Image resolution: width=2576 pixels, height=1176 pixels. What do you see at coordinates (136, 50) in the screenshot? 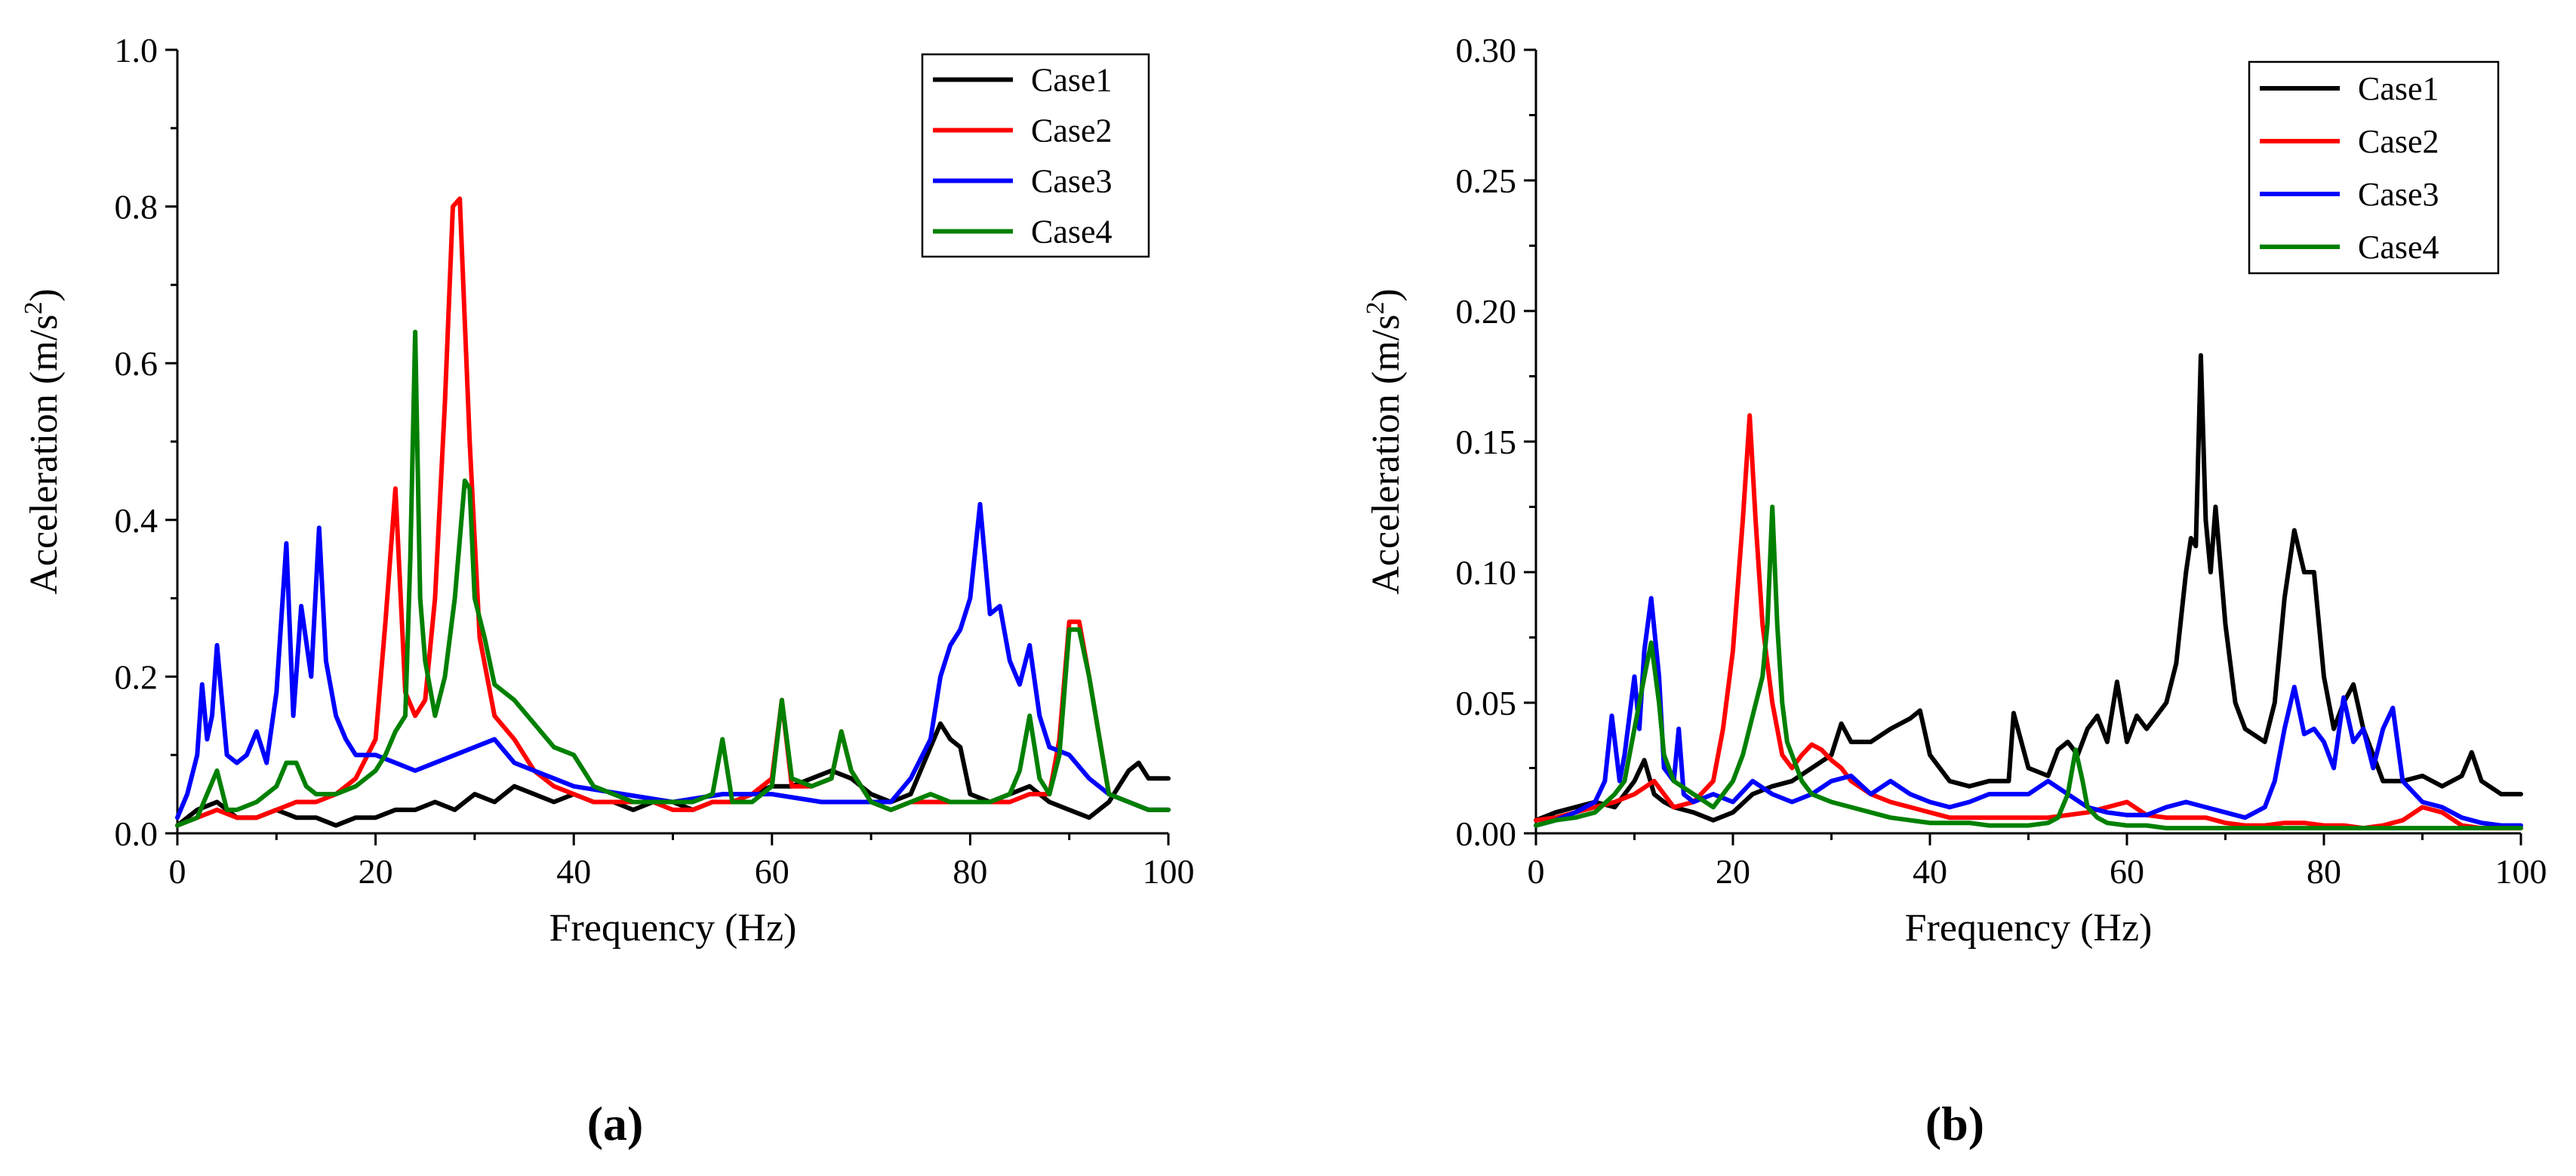
I see `y-tick-label: 1.0` at bounding box center [136, 50].